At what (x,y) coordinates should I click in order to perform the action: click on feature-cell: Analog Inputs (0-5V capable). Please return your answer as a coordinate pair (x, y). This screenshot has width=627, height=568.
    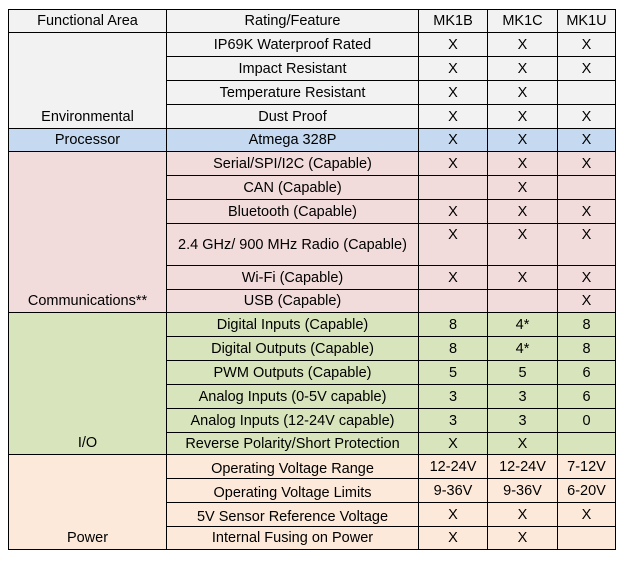
    Looking at the image, I should click on (292, 396).